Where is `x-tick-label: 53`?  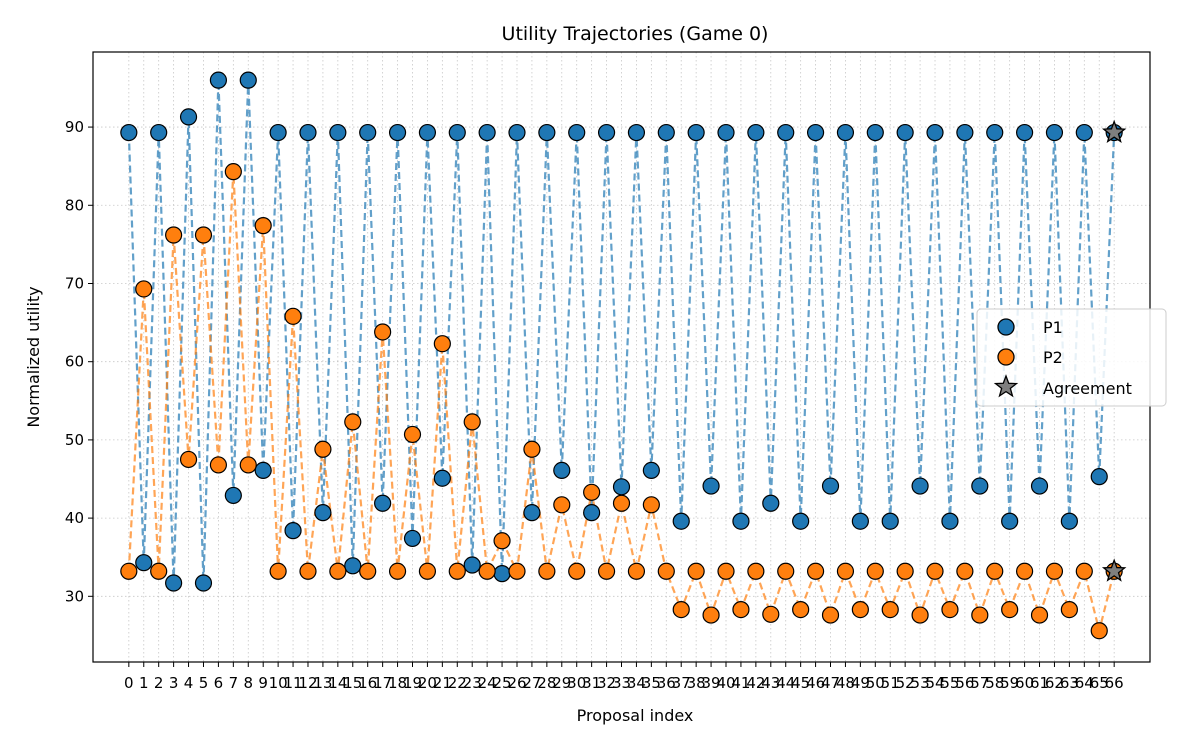 x-tick-label: 53 is located at coordinates (920, 683).